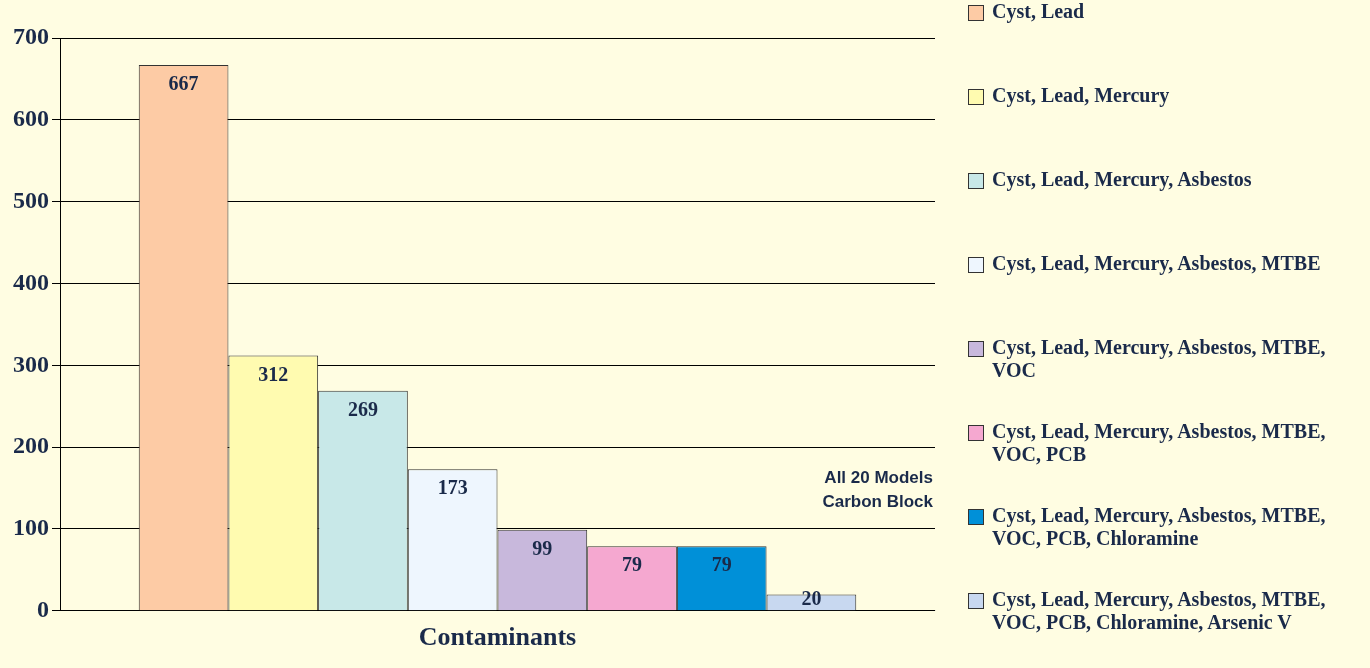  What do you see at coordinates (497, 637) in the screenshot?
I see `x-axis-title: Contaminants` at bounding box center [497, 637].